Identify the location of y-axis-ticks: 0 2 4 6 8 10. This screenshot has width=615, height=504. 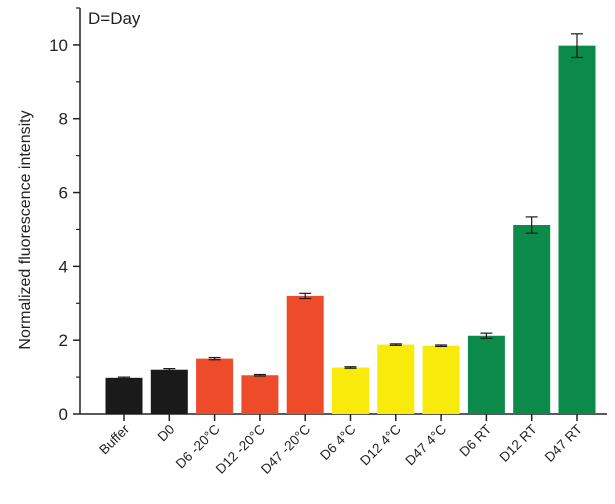
(64, 215).